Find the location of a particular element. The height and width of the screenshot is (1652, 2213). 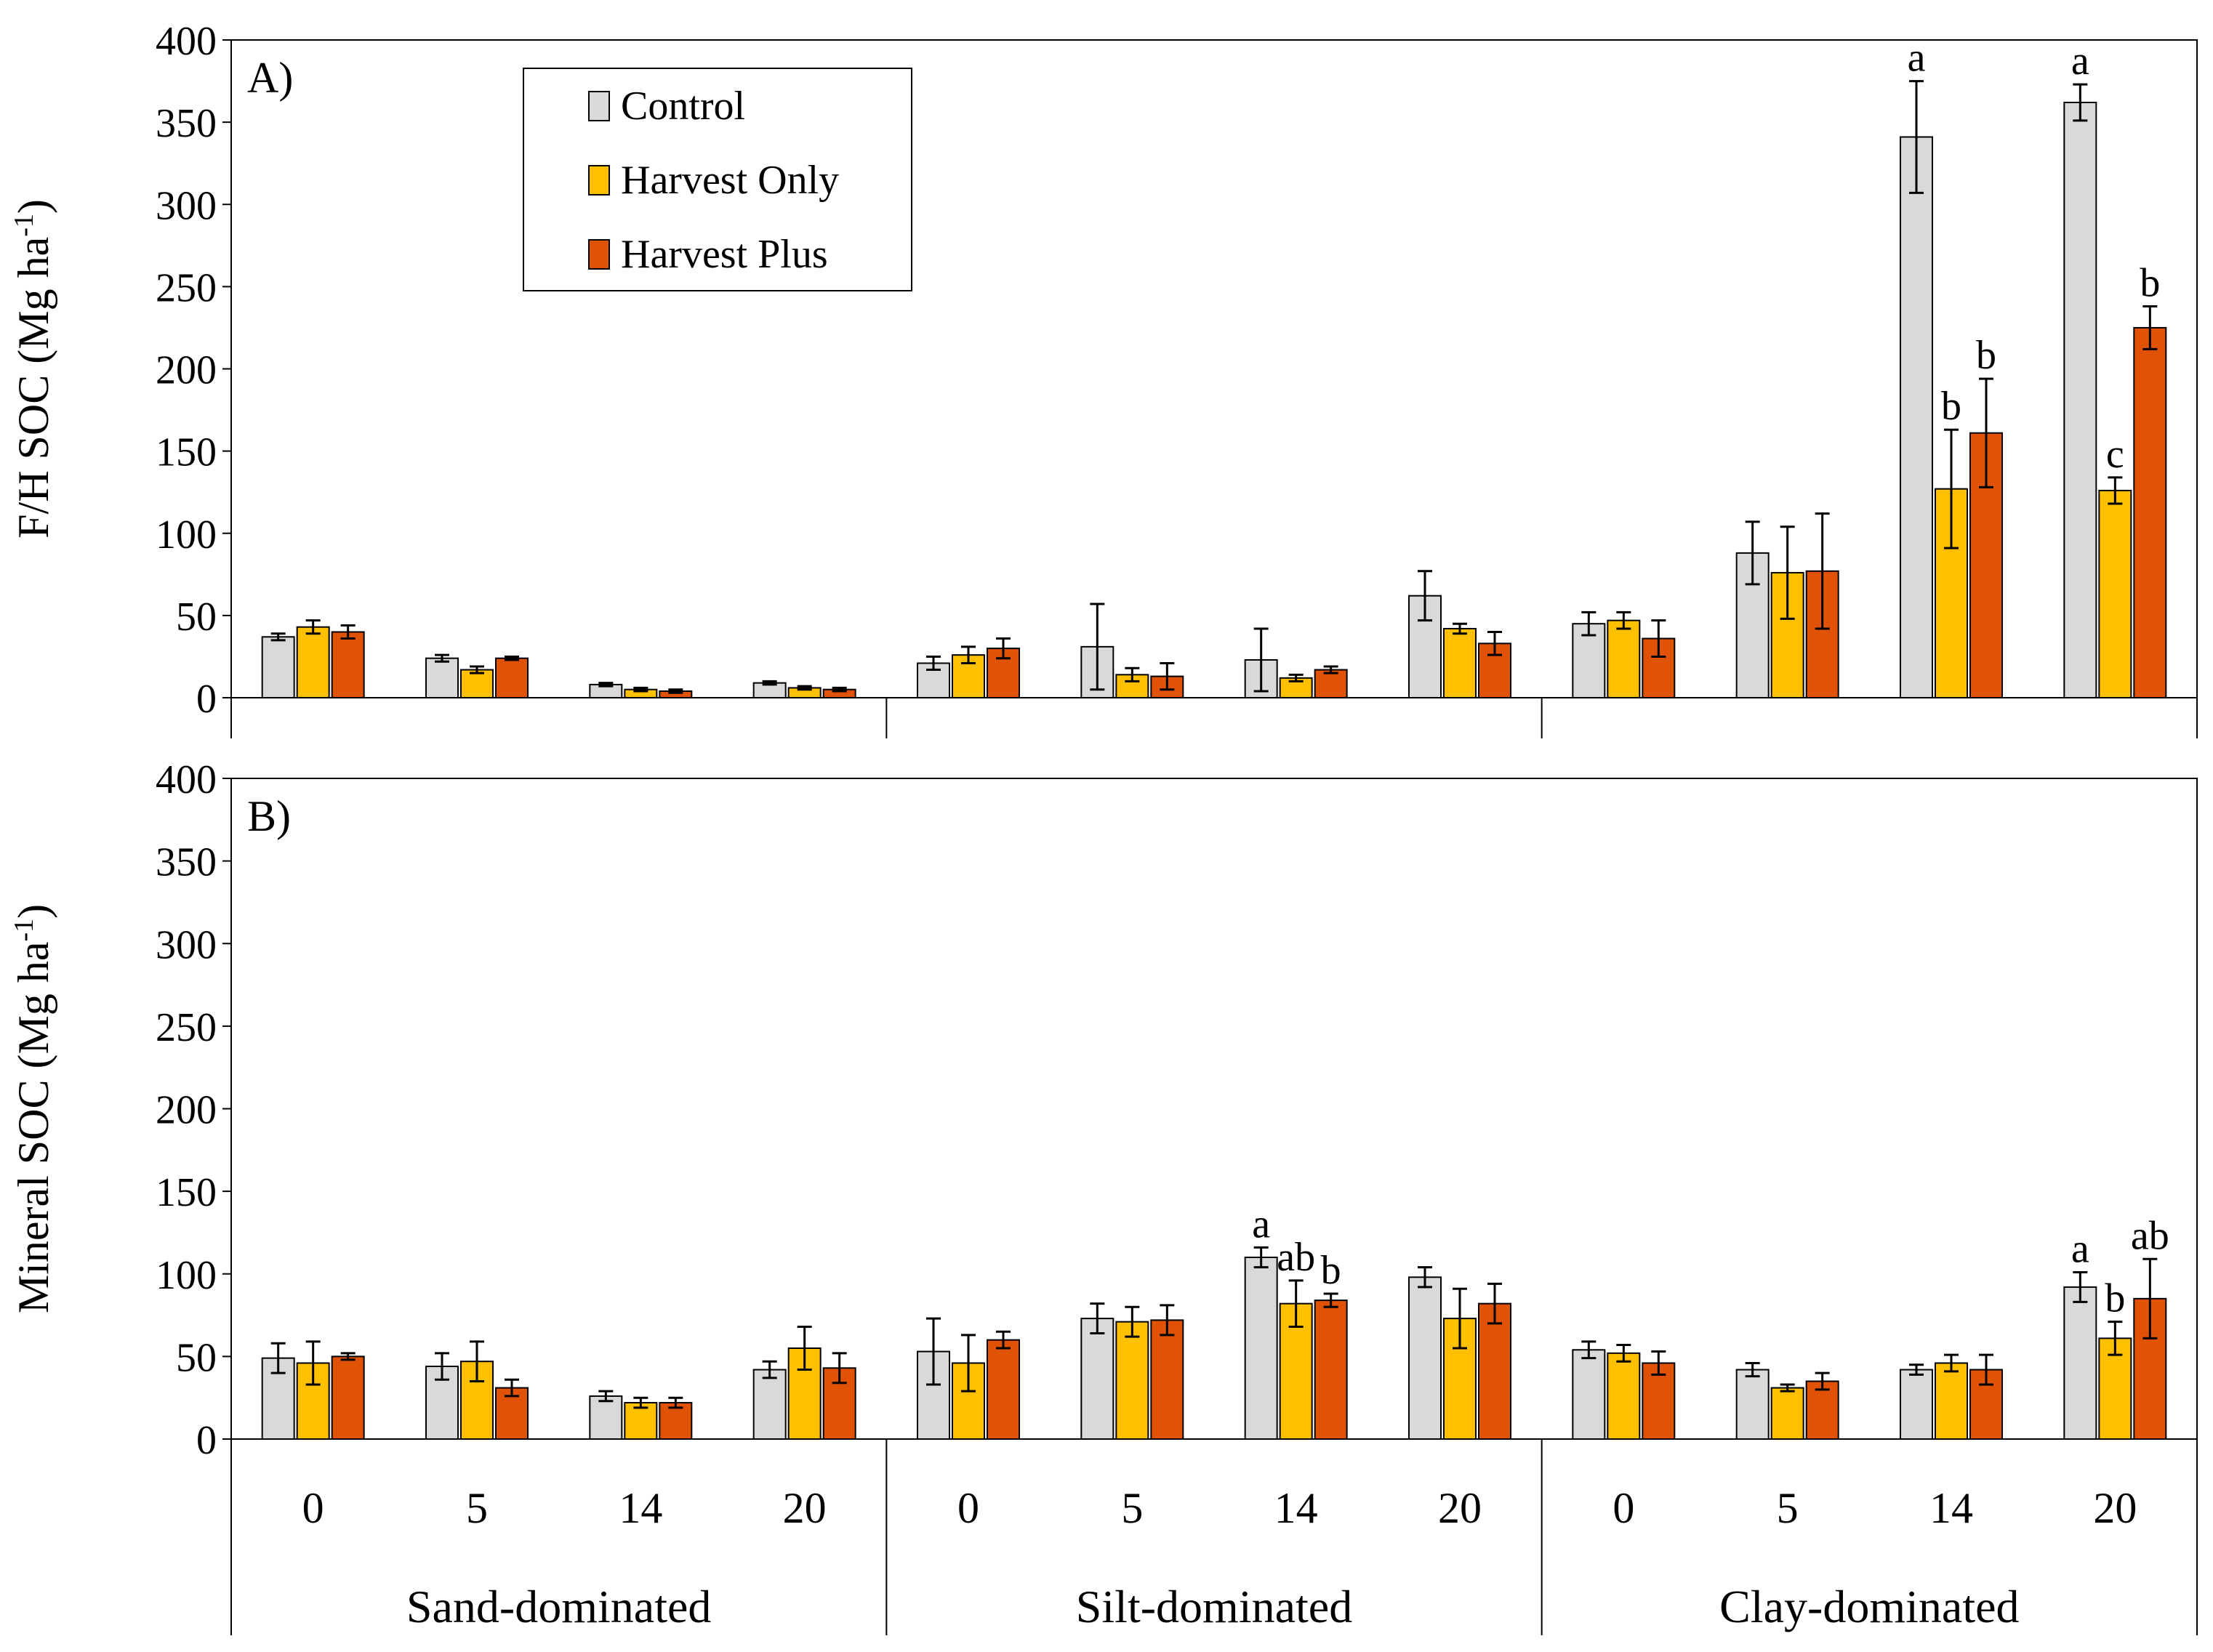

group-label: Silt-dominated is located at coordinates (1214, 1606).